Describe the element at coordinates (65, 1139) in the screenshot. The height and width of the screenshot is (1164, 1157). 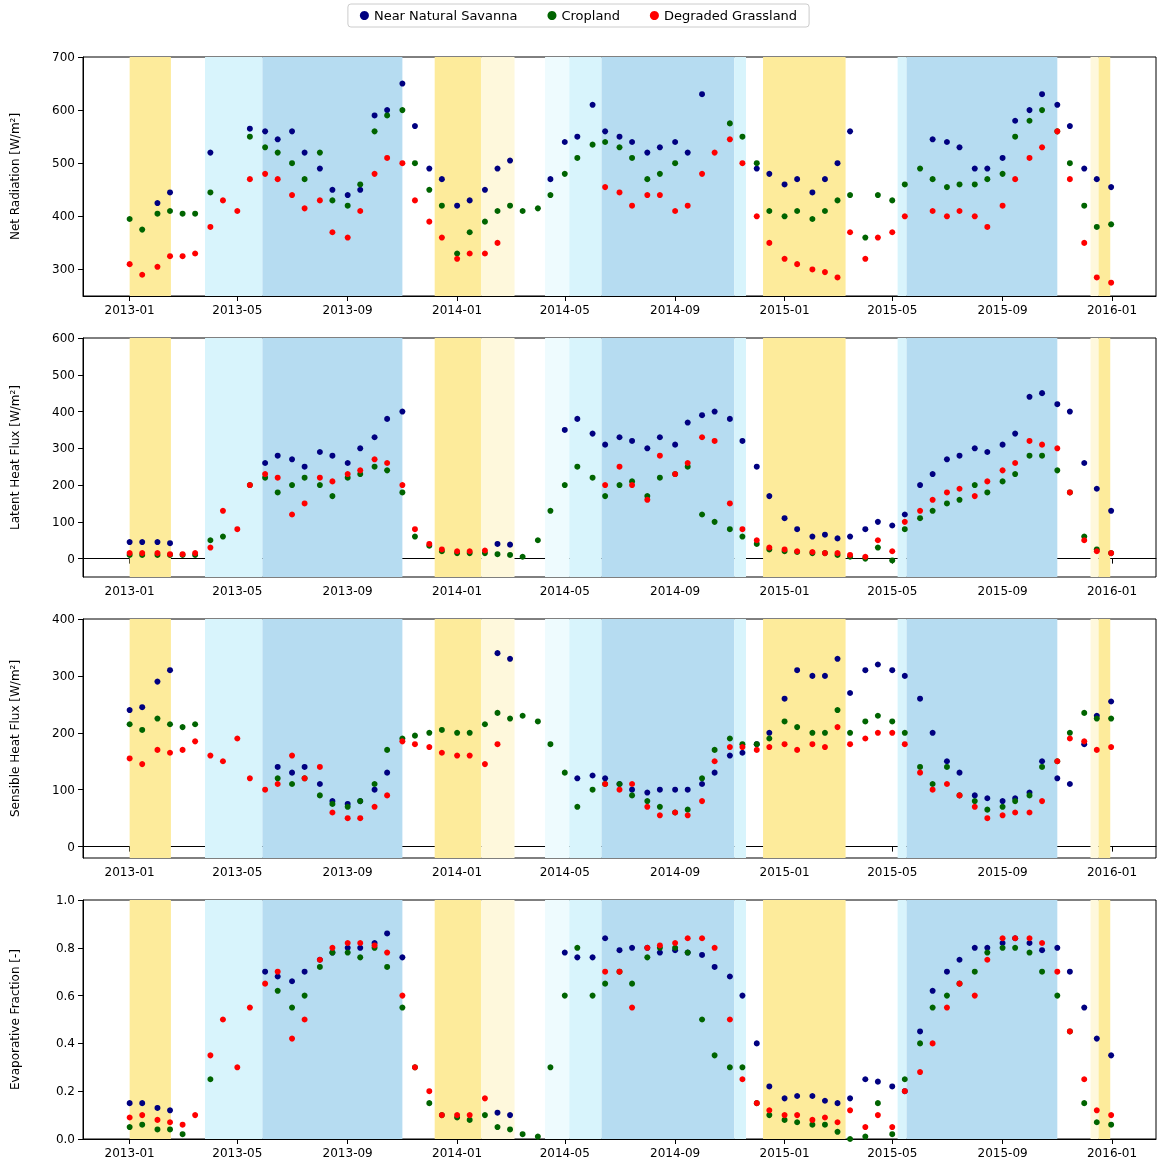
I see `y-tick-label: 0.0` at that location.